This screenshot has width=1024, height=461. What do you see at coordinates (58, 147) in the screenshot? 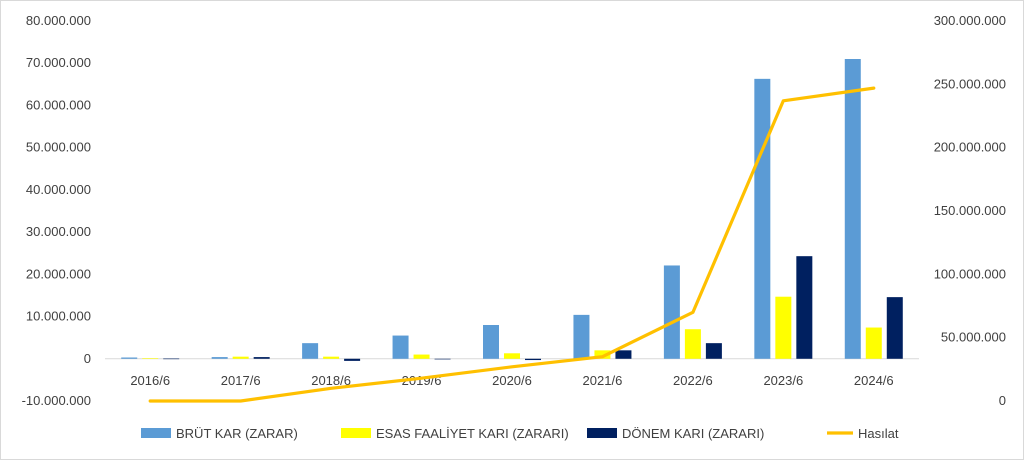
I see `left-tick-label: 50.000.000` at bounding box center [58, 147].